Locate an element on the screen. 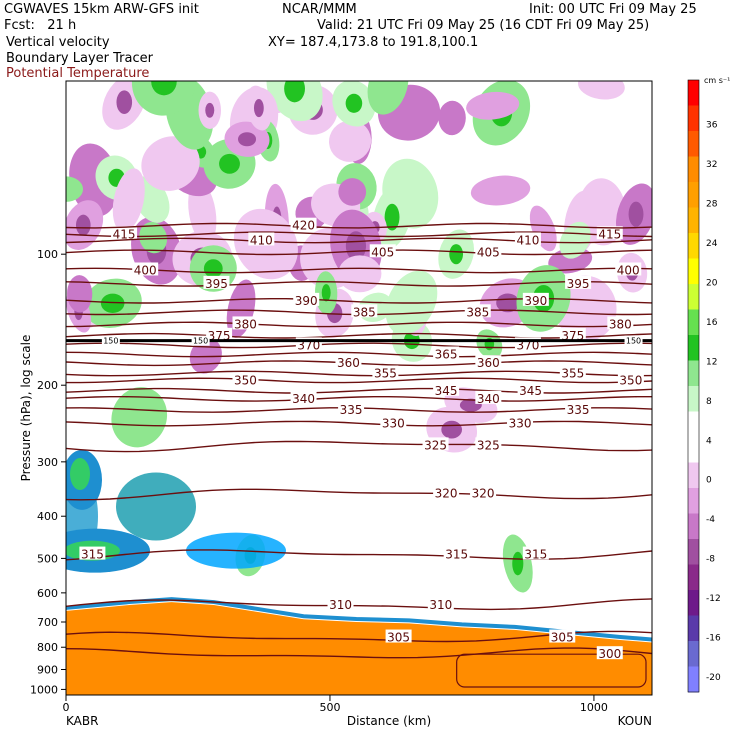 This screenshot has width=740, height=740. colorbar-label: 0 is located at coordinates (709, 481).